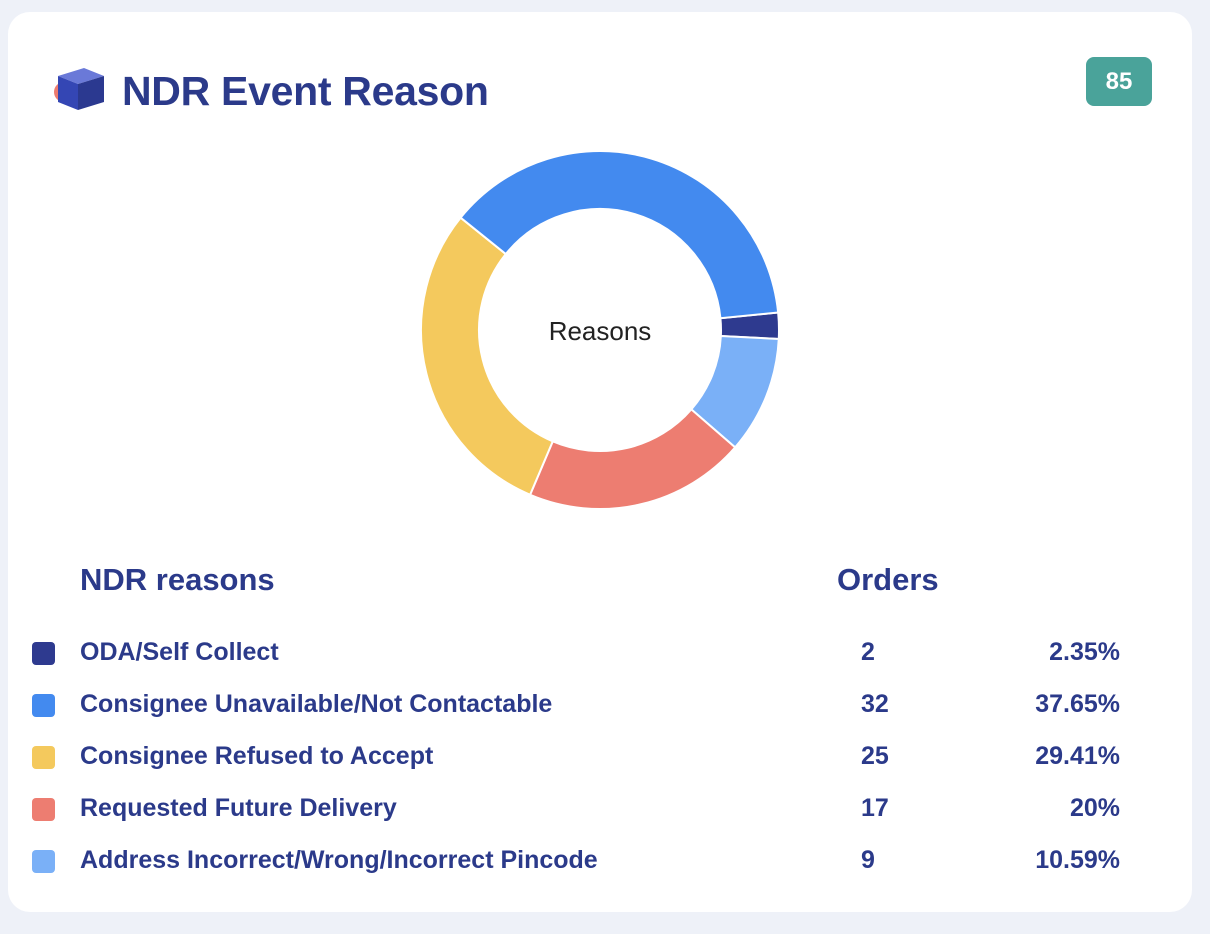 Image resolution: width=1210 pixels, height=934 pixels. Describe the element at coordinates (888, 579) in the screenshot. I see `column-header-orders: Orders` at that location.